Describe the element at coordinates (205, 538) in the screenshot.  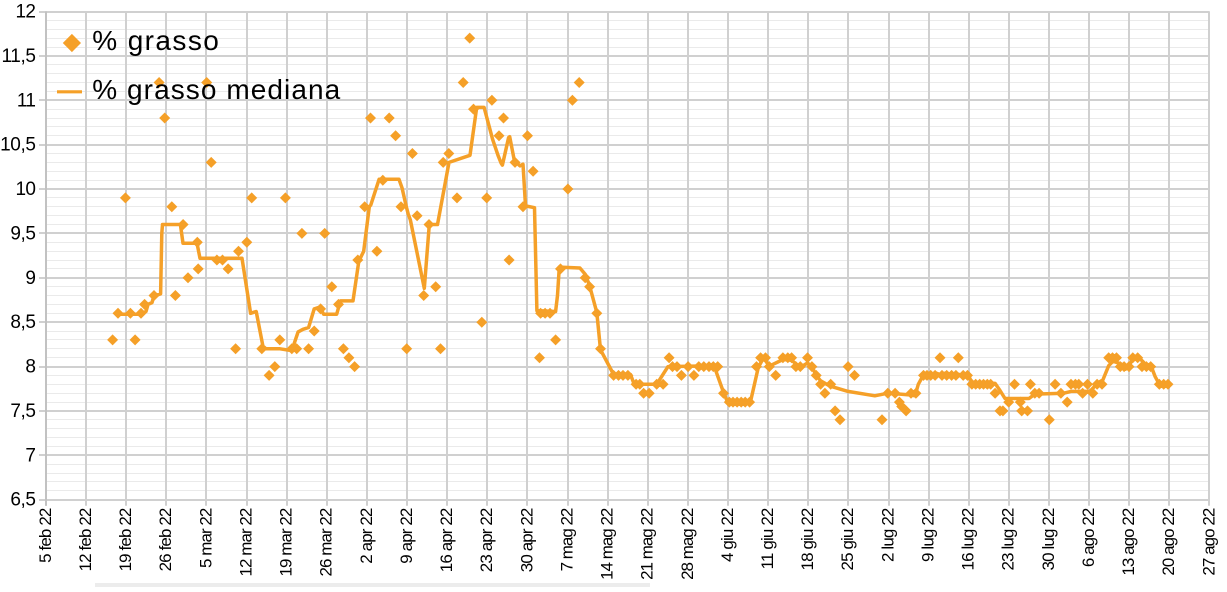
I see `svg-text: 5 mar 22` at that location.